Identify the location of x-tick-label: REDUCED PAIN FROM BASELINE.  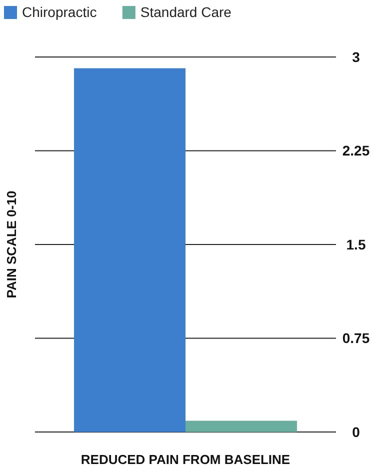
(185, 459).